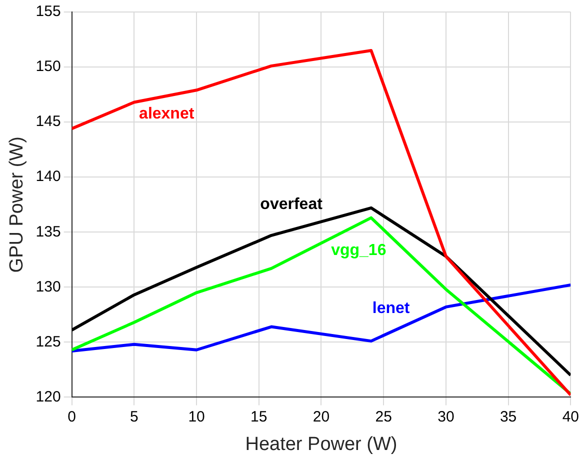 This screenshot has height=462, width=582. What do you see at coordinates (48, 11) in the screenshot?
I see `y-tick-label: 155` at bounding box center [48, 11].